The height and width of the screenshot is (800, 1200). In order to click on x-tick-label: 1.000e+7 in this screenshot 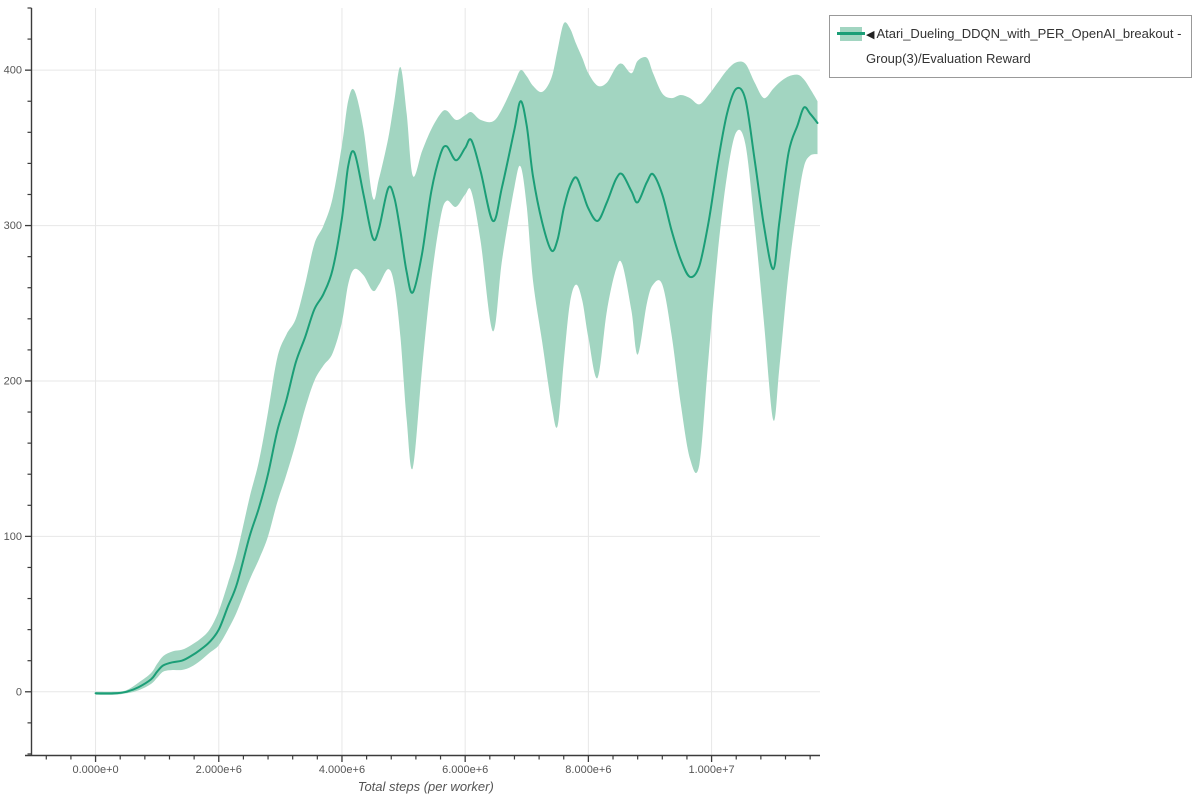, I will do `click(711, 770)`.